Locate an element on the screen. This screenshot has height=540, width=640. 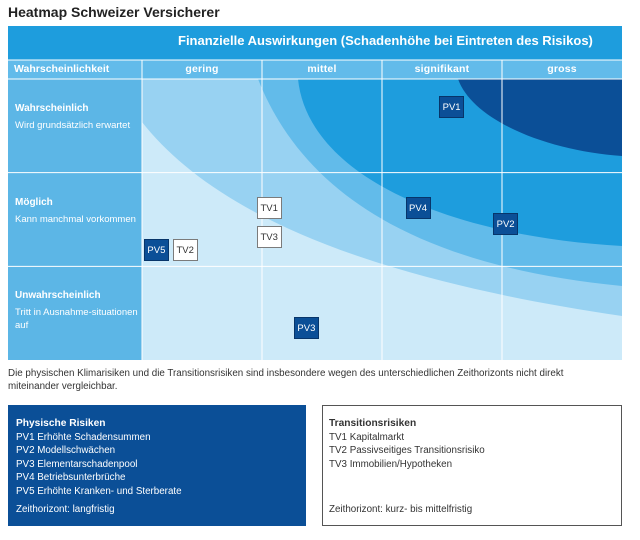
row-title: Wahrscheinlich is located at coordinates (52, 108).